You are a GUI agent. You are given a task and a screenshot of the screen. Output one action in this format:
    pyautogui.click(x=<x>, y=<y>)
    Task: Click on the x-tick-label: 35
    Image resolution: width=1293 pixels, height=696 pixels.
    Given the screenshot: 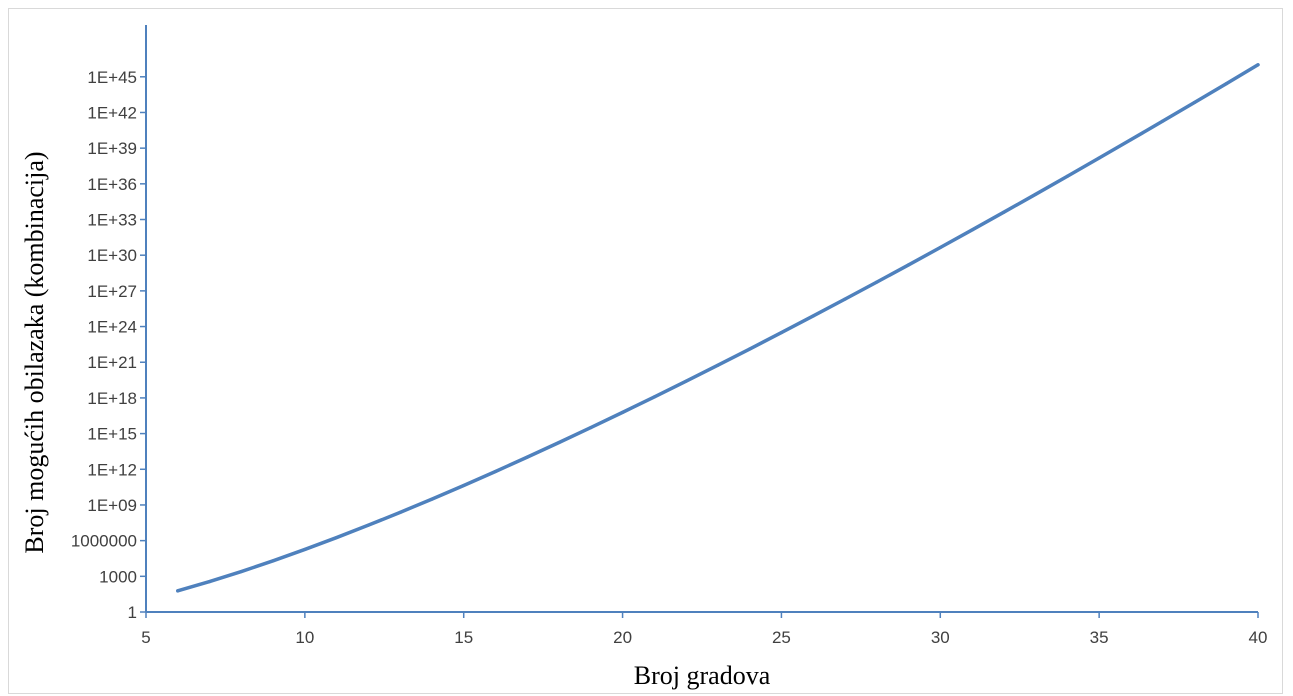 What is the action you would take?
    pyautogui.click(x=1099, y=637)
    